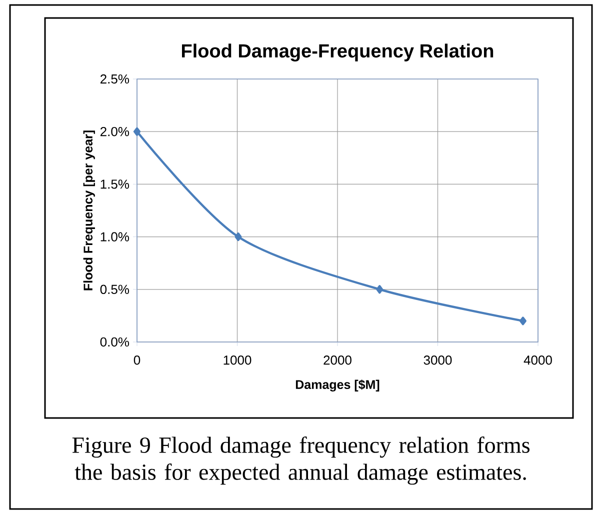 The image size is (594, 511). What do you see at coordinates (115, 289) in the screenshot?
I see `y-tick-label: 0.5%` at bounding box center [115, 289].